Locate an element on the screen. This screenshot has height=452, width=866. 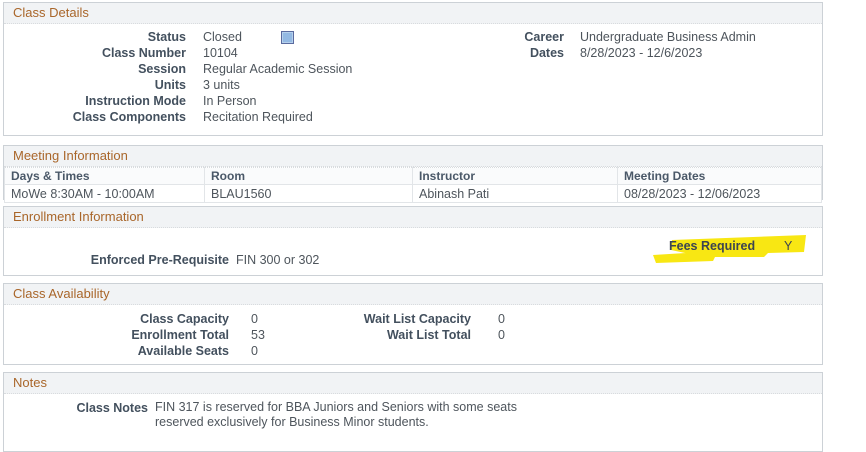
status-label: Status is located at coordinates (166, 37).